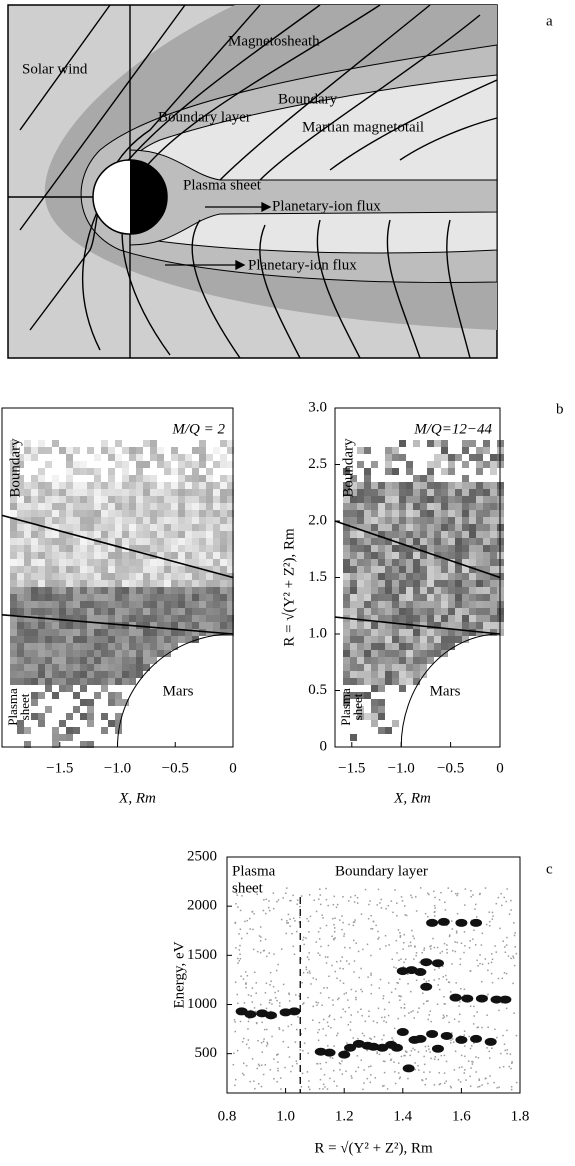 This screenshot has height=1166, width=575. Describe the element at coordinates (452, 429) in the screenshot. I see `annotation: M/Q=12−44` at that location.